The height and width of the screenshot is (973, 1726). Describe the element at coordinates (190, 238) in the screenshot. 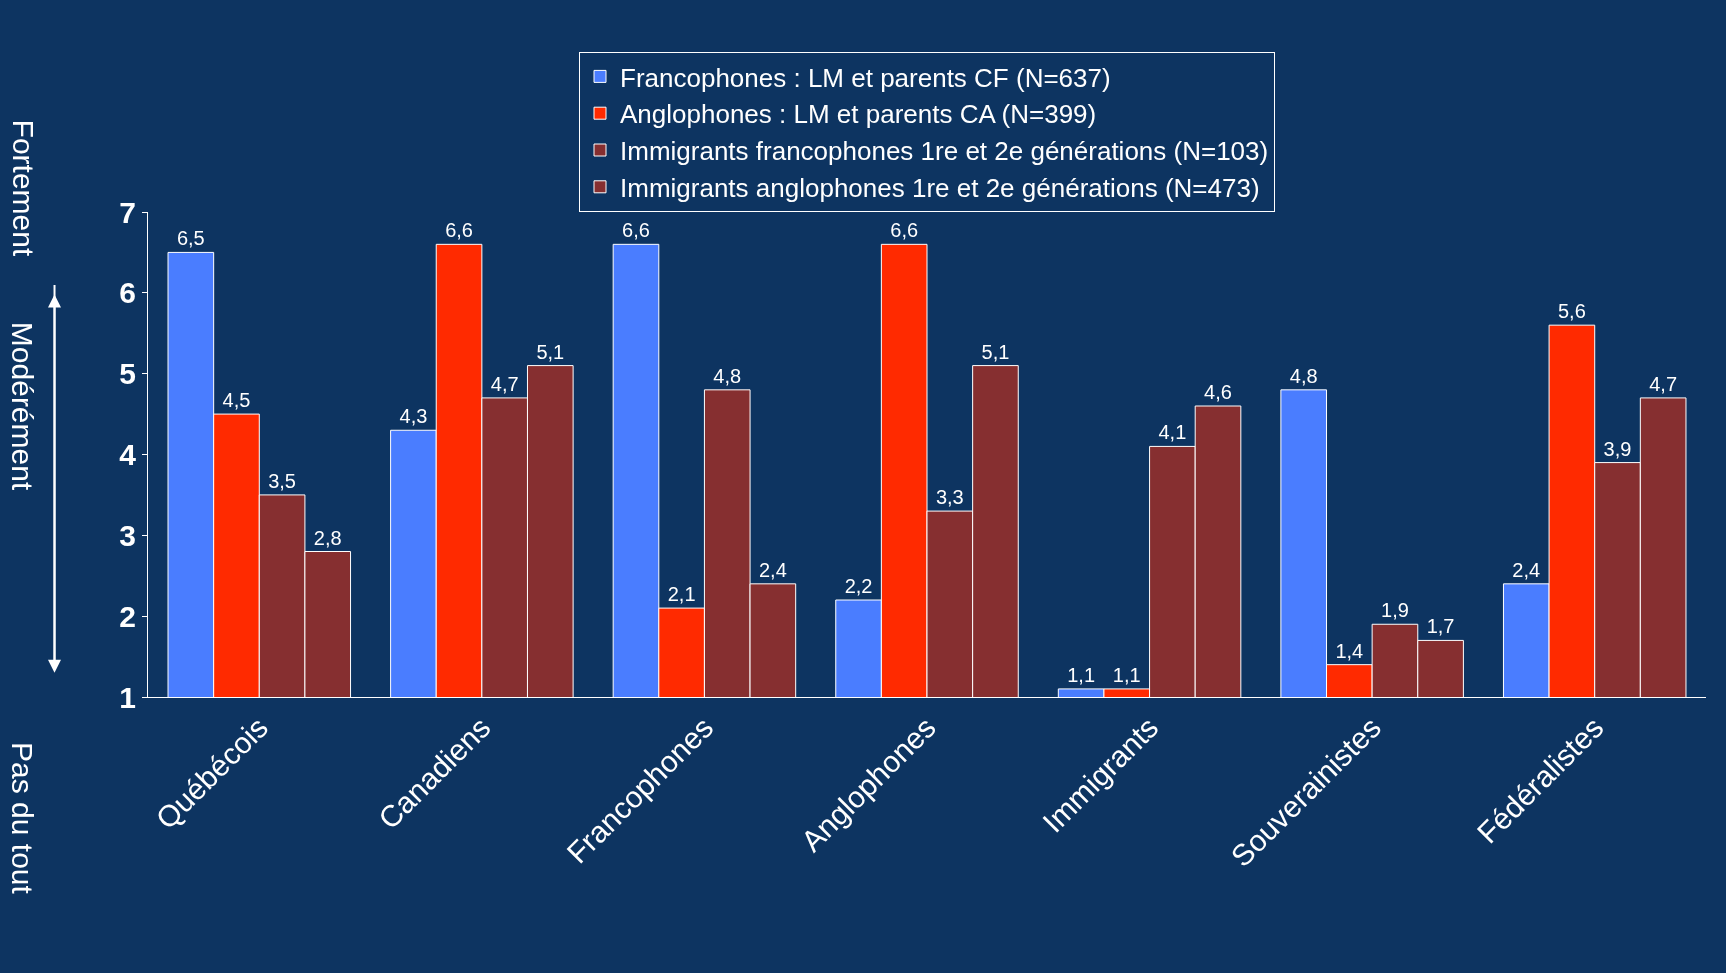

I see `data-label: 6,5` at that location.